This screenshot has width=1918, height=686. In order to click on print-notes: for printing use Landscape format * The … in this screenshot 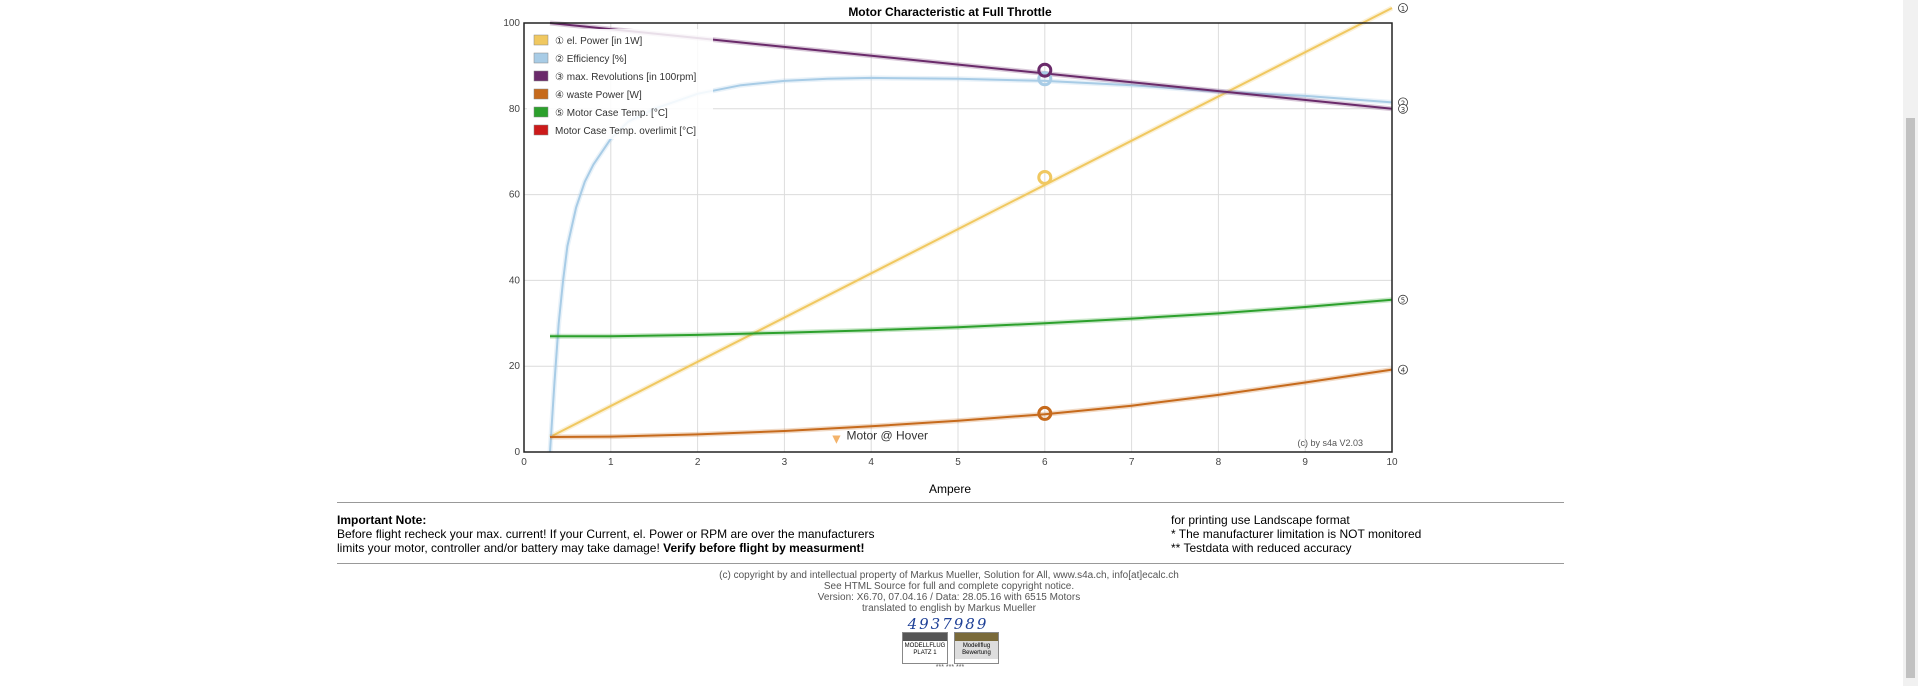, I will do `click(1366, 534)`.